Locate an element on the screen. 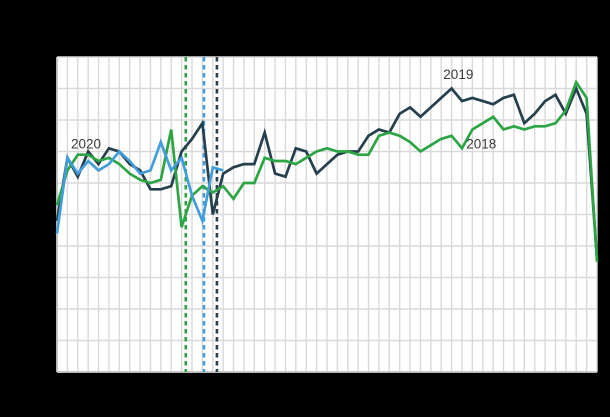 Image resolution: width=610 pixels, height=417 pixels. series-label-2020: 2020 is located at coordinates (86, 143).